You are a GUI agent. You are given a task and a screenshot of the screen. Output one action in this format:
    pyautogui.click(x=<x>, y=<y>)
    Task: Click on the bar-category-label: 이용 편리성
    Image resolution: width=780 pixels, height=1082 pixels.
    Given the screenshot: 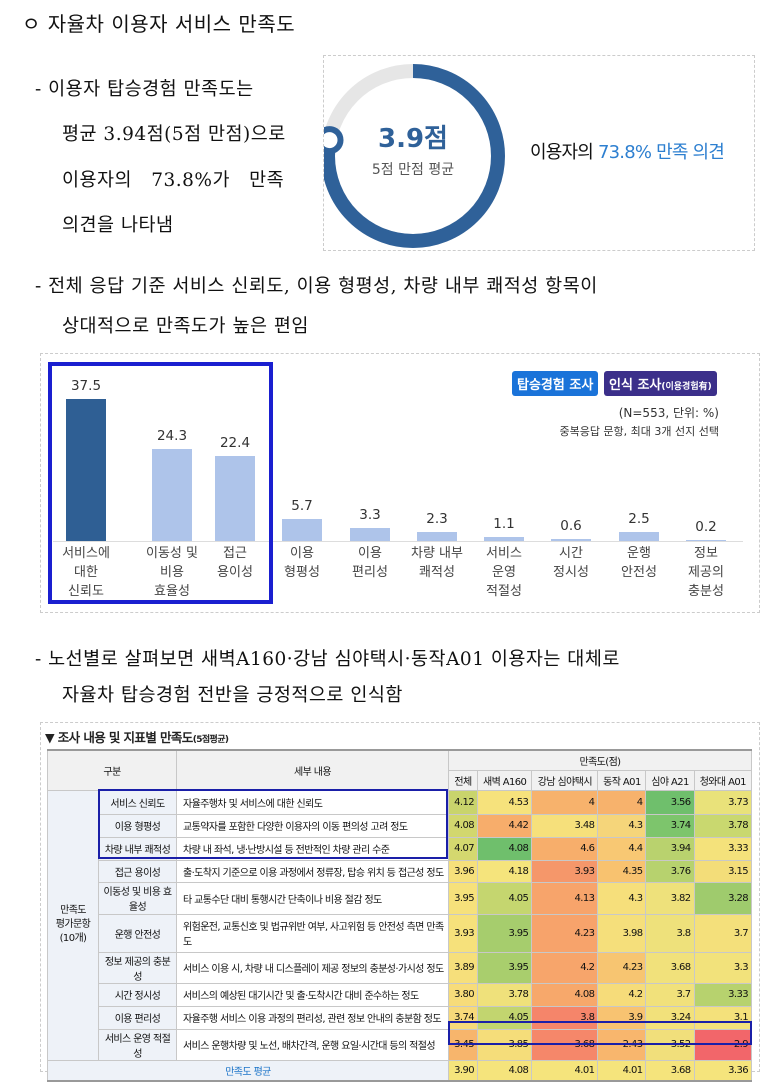 What is the action you would take?
    pyautogui.click(x=370, y=563)
    